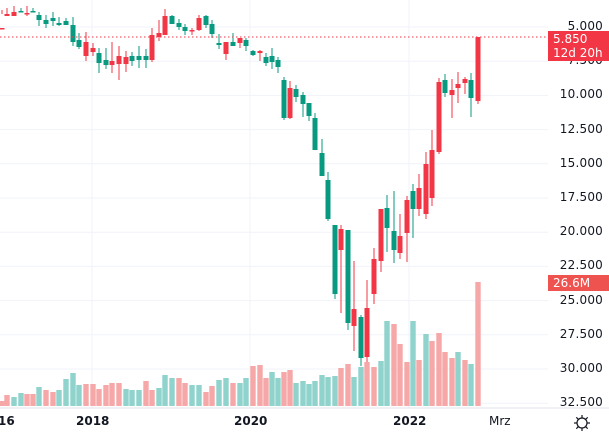 The image size is (609, 438). What do you see at coordinates (581, 231) in the screenshot?
I see `price-tick-label: 20.000` at bounding box center [581, 231].